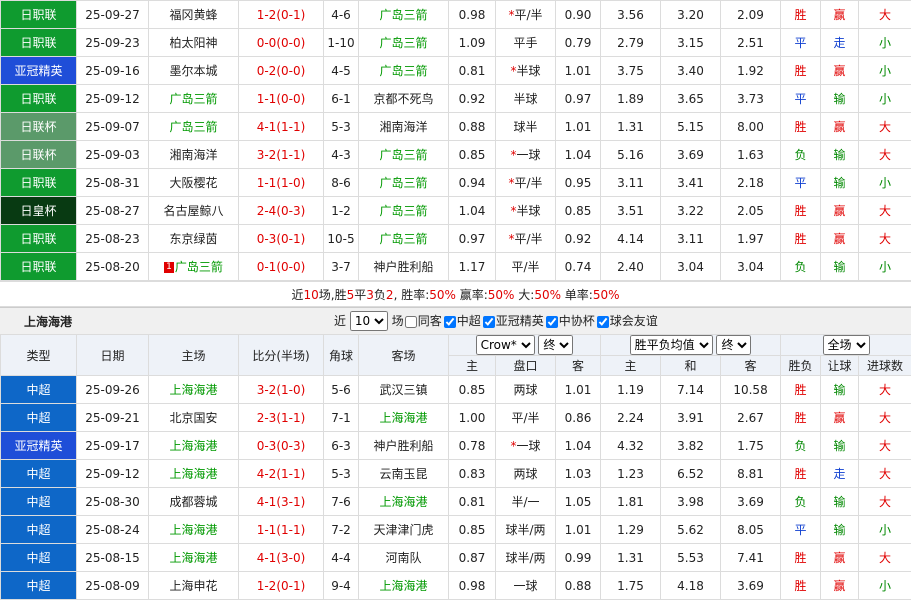 This screenshot has width=911, height=600. What do you see at coordinates (194, 183) in the screenshot?
I see `home-team: 大阪樱花` at bounding box center [194, 183].